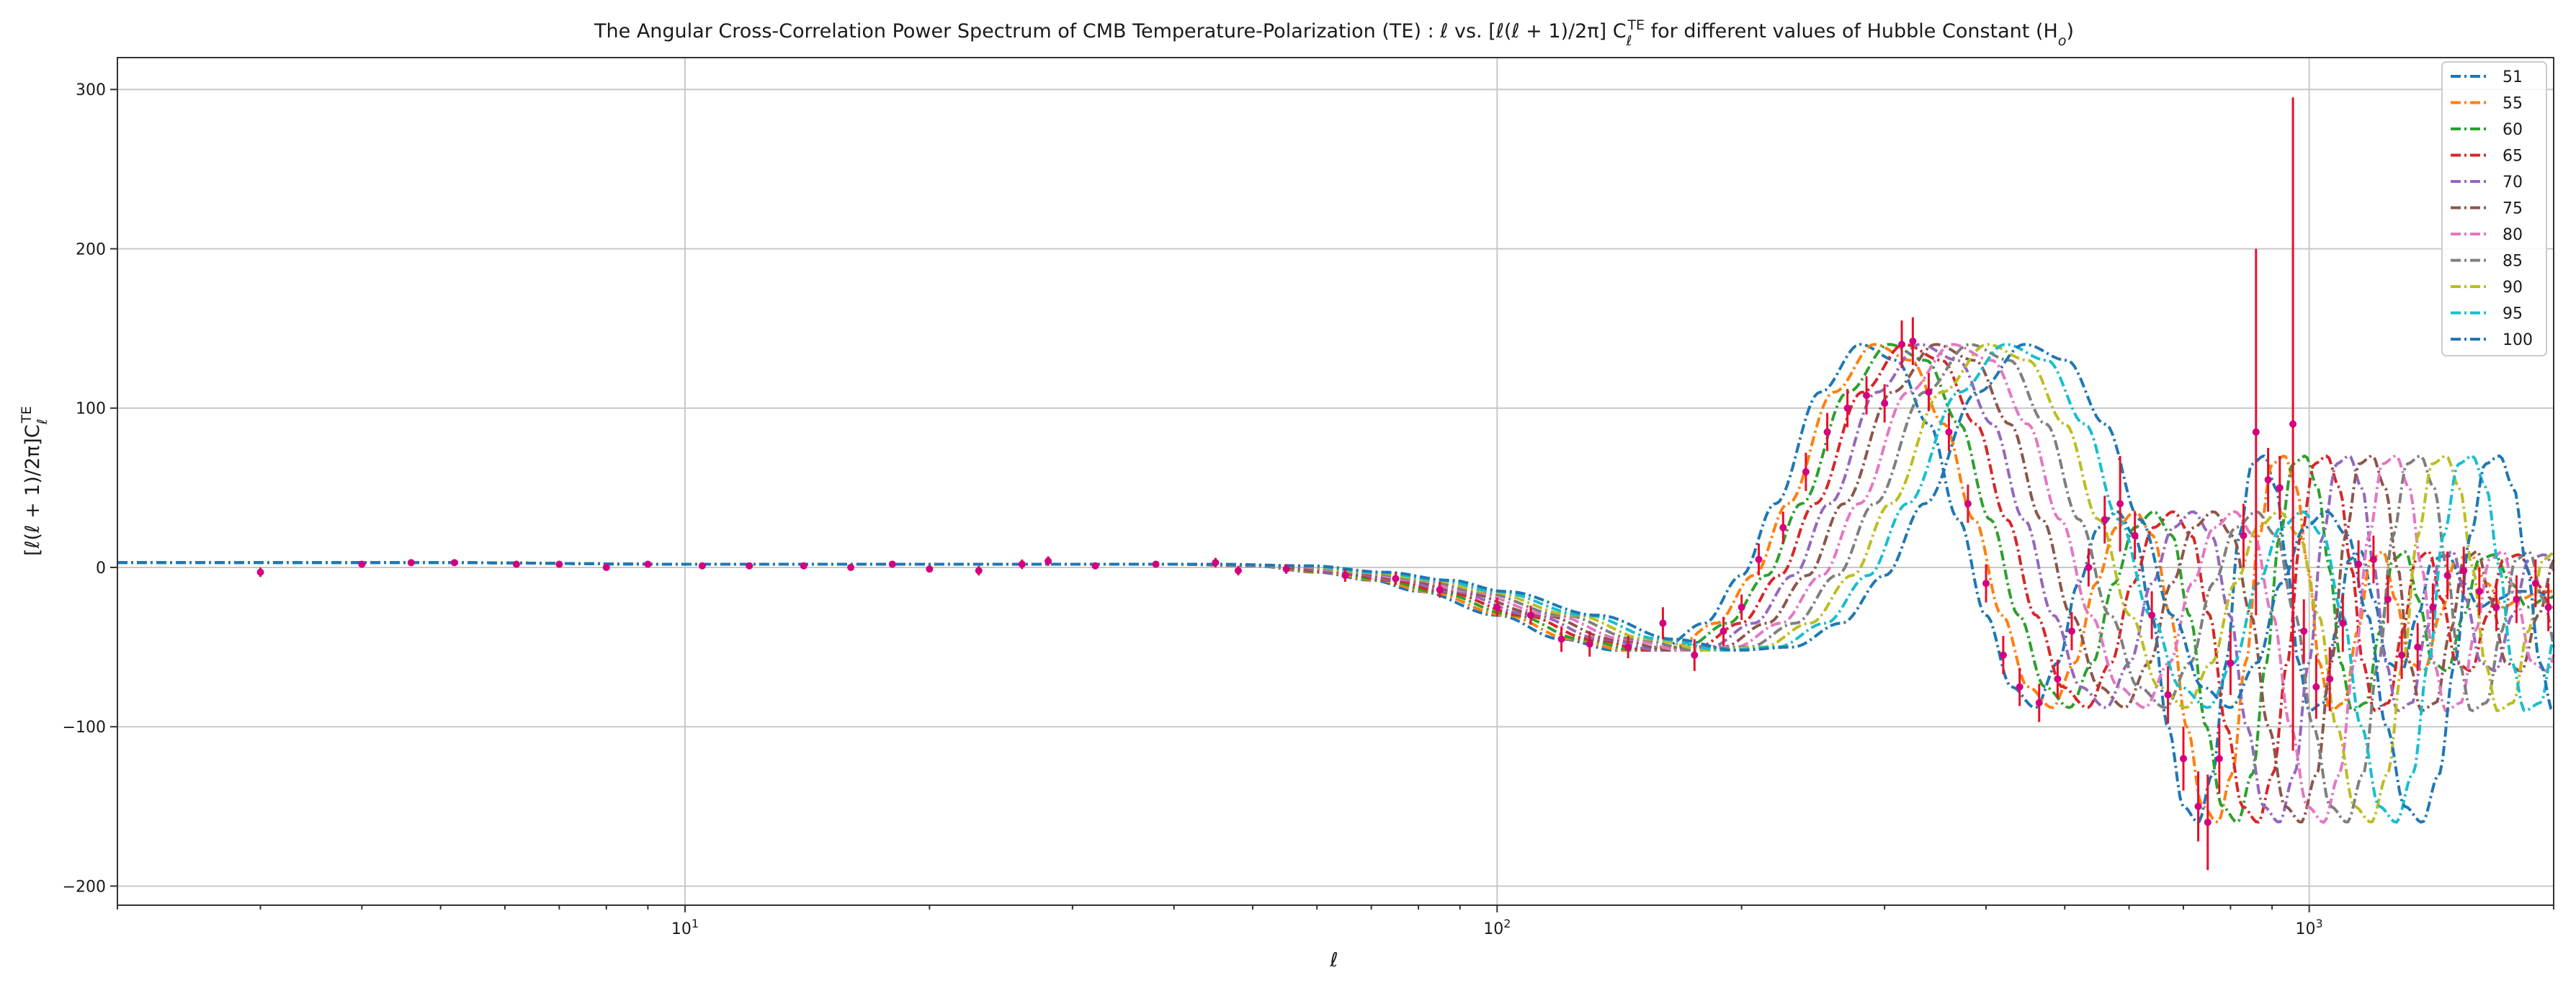 The image size is (2576, 988). I want to click on y-axis-ticks: 300 200 100 0 −100 −200, so click(90, 488).